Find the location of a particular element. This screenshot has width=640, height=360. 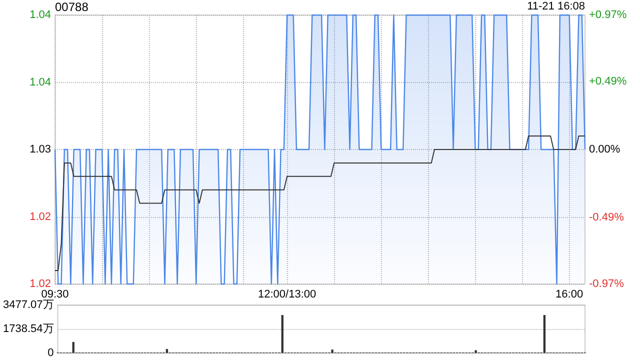

y-tick-label: 0 is located at coordinates (51, 353).